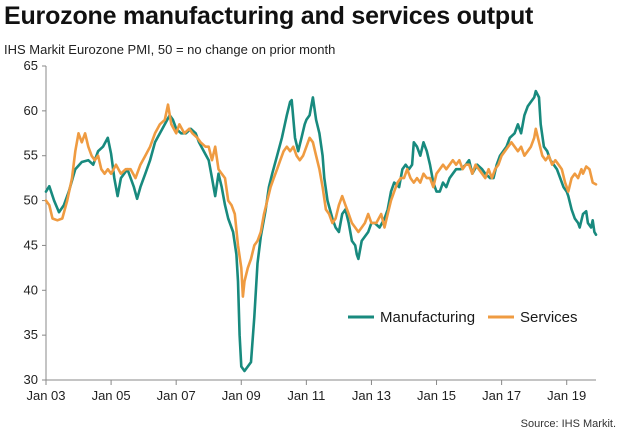  Describe the element at coordinates (306, 395) in the screenshot. I see `x-tick-label: Jan 11` at that location.